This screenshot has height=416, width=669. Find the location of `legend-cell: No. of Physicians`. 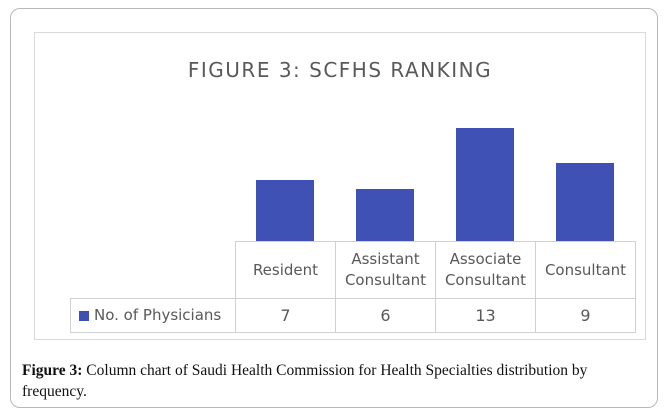

legend-cell: No. of Physicians is located at coordinates (153, 315).